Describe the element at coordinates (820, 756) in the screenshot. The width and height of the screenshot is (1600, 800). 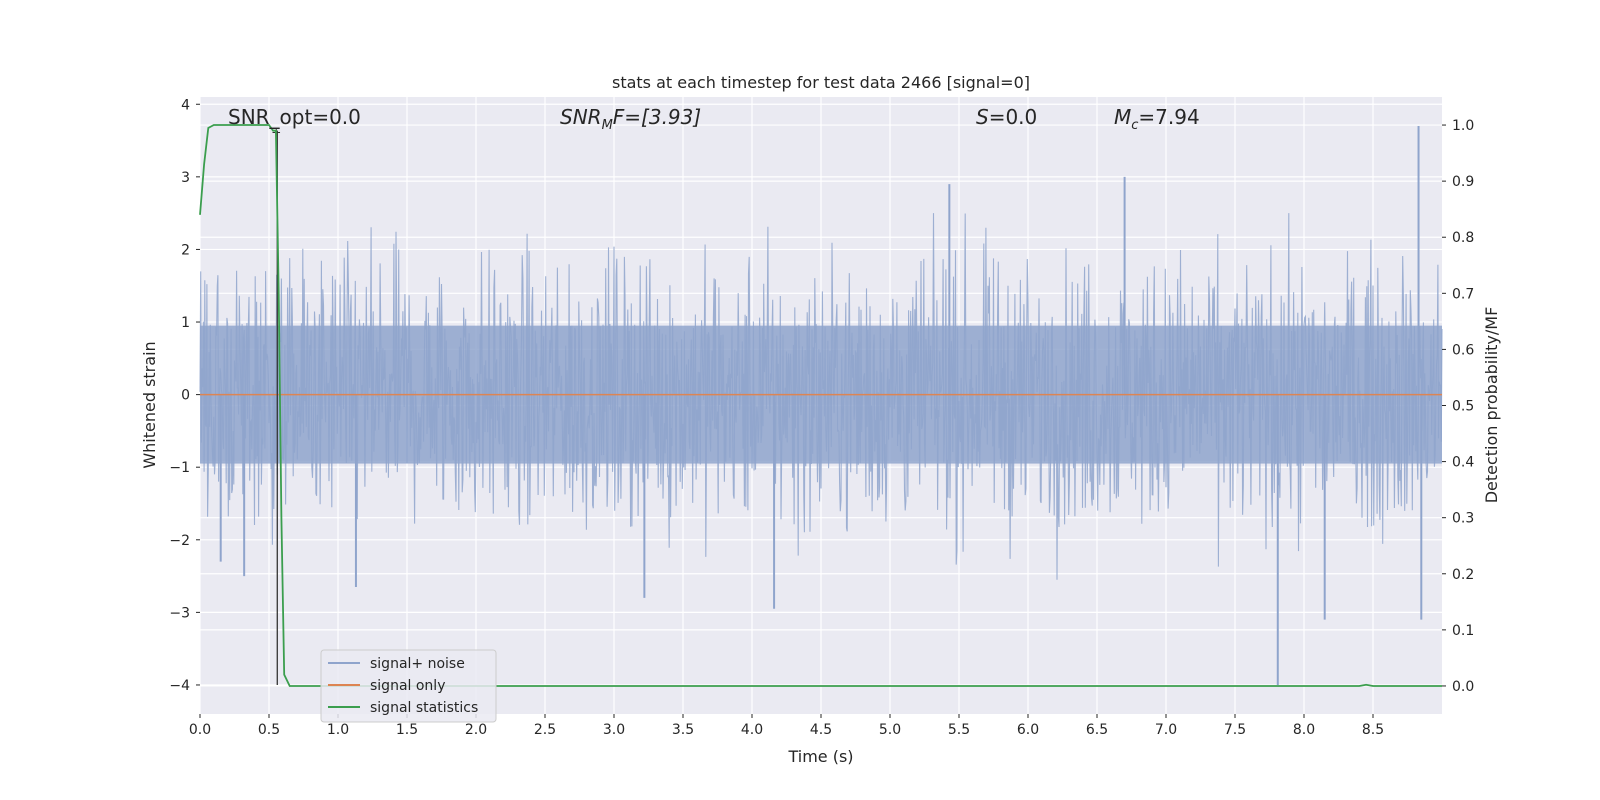
I see `x-axis-label: Time (s)` at that location.